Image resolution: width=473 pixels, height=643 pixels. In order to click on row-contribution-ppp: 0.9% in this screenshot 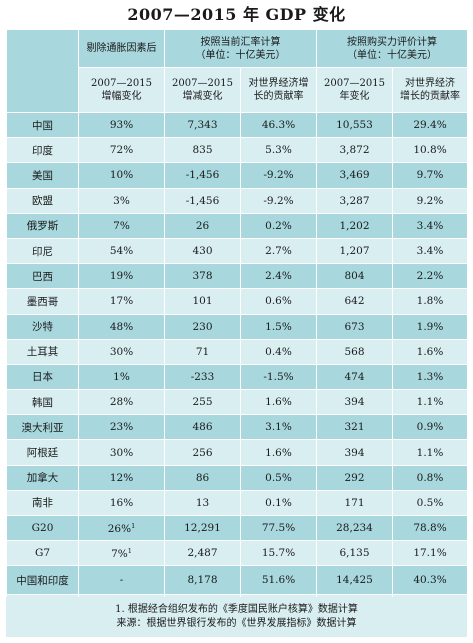, I will do `click(430, 427)`.